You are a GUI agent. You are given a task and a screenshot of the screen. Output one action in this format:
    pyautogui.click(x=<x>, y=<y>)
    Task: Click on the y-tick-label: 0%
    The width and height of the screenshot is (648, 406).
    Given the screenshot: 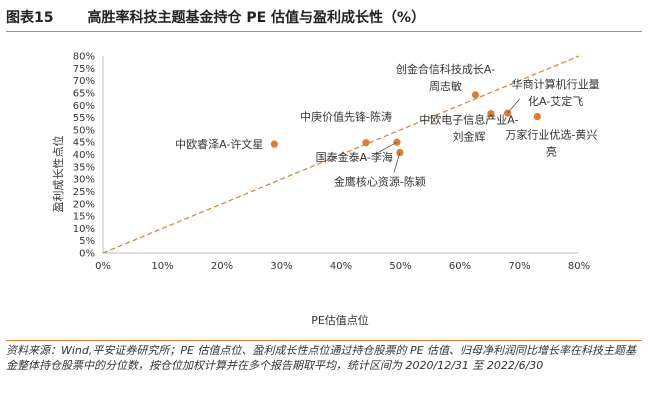 What is the action you would take?
    pyautogui.click(x=87, y=254)
    